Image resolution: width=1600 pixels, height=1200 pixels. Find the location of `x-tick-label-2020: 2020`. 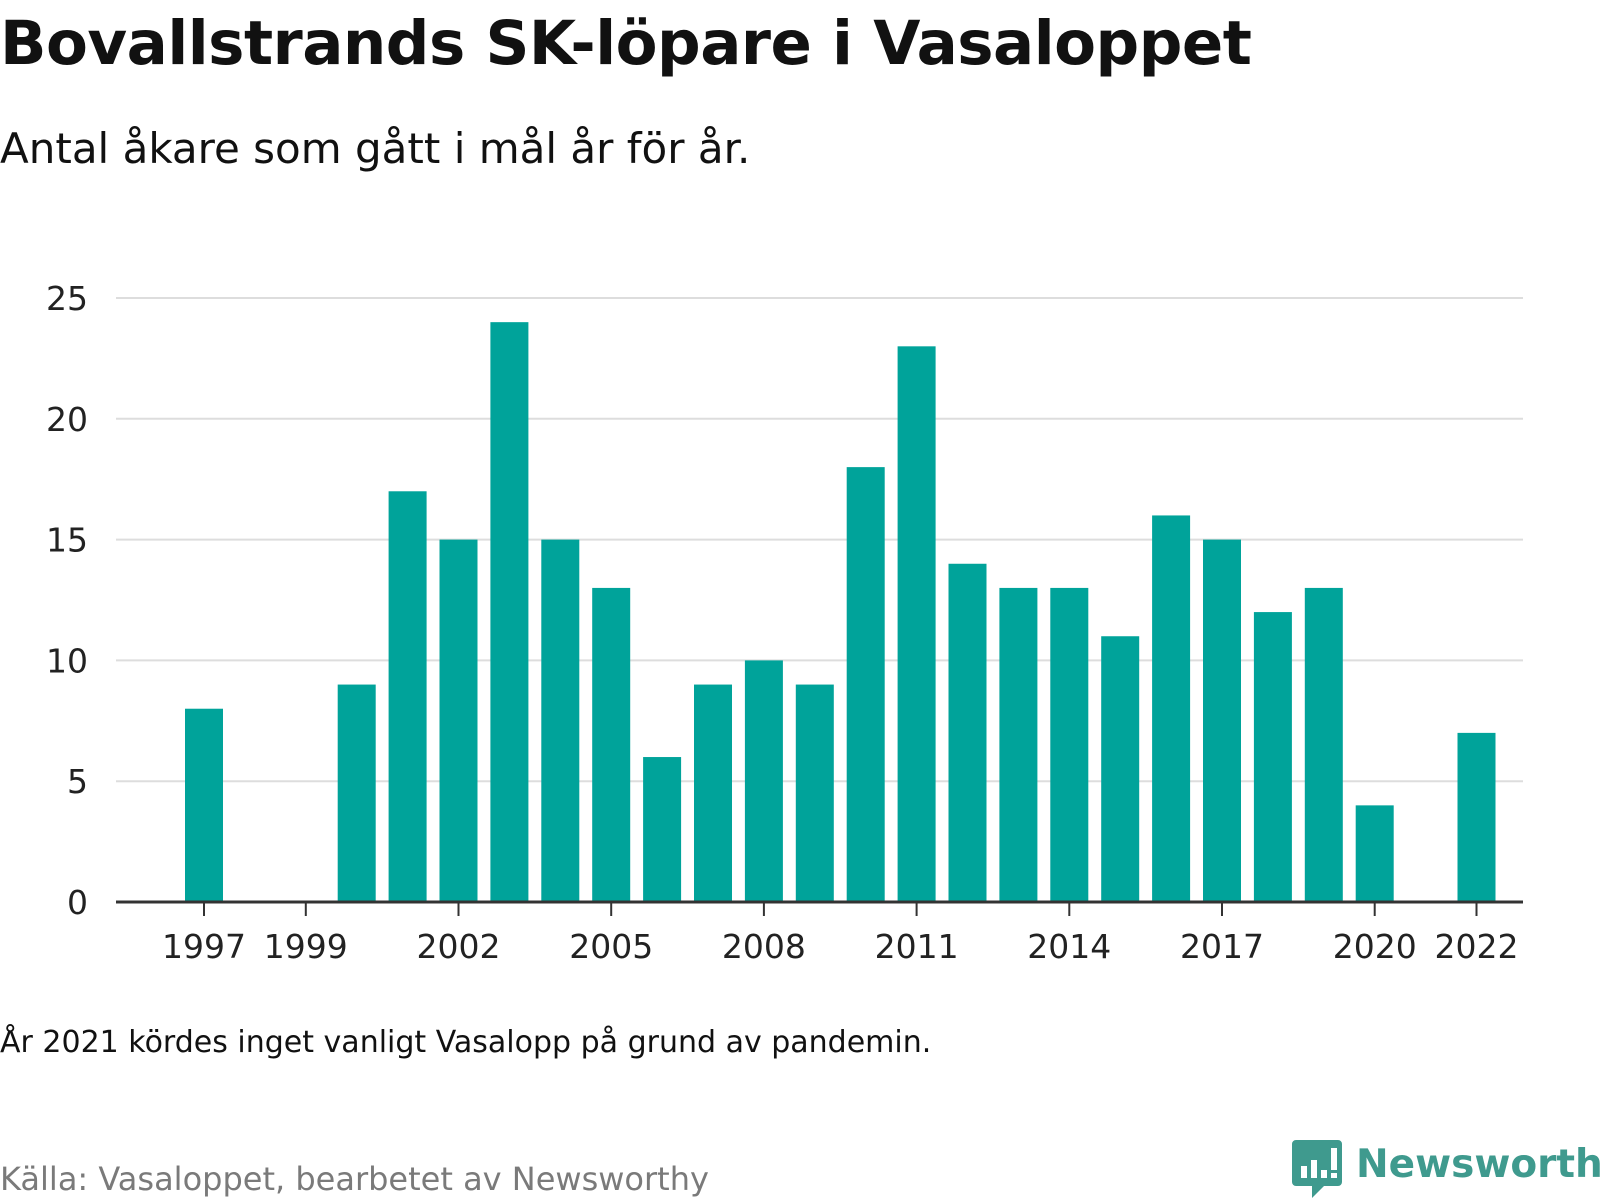

x-tick-label-2020: 2020 is located at coordinates (1375, 946).